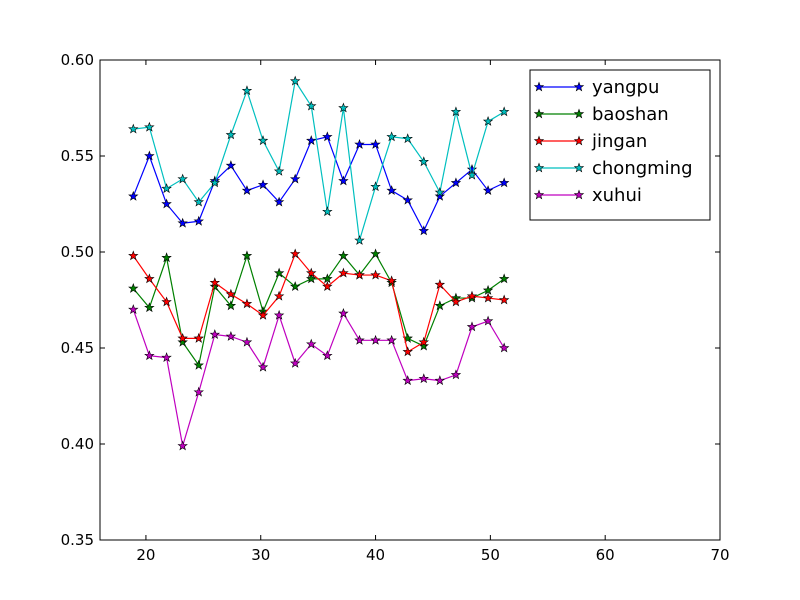 The image size is (800, 600). I want to click on x-tick-label: 60, so click(605, 555).